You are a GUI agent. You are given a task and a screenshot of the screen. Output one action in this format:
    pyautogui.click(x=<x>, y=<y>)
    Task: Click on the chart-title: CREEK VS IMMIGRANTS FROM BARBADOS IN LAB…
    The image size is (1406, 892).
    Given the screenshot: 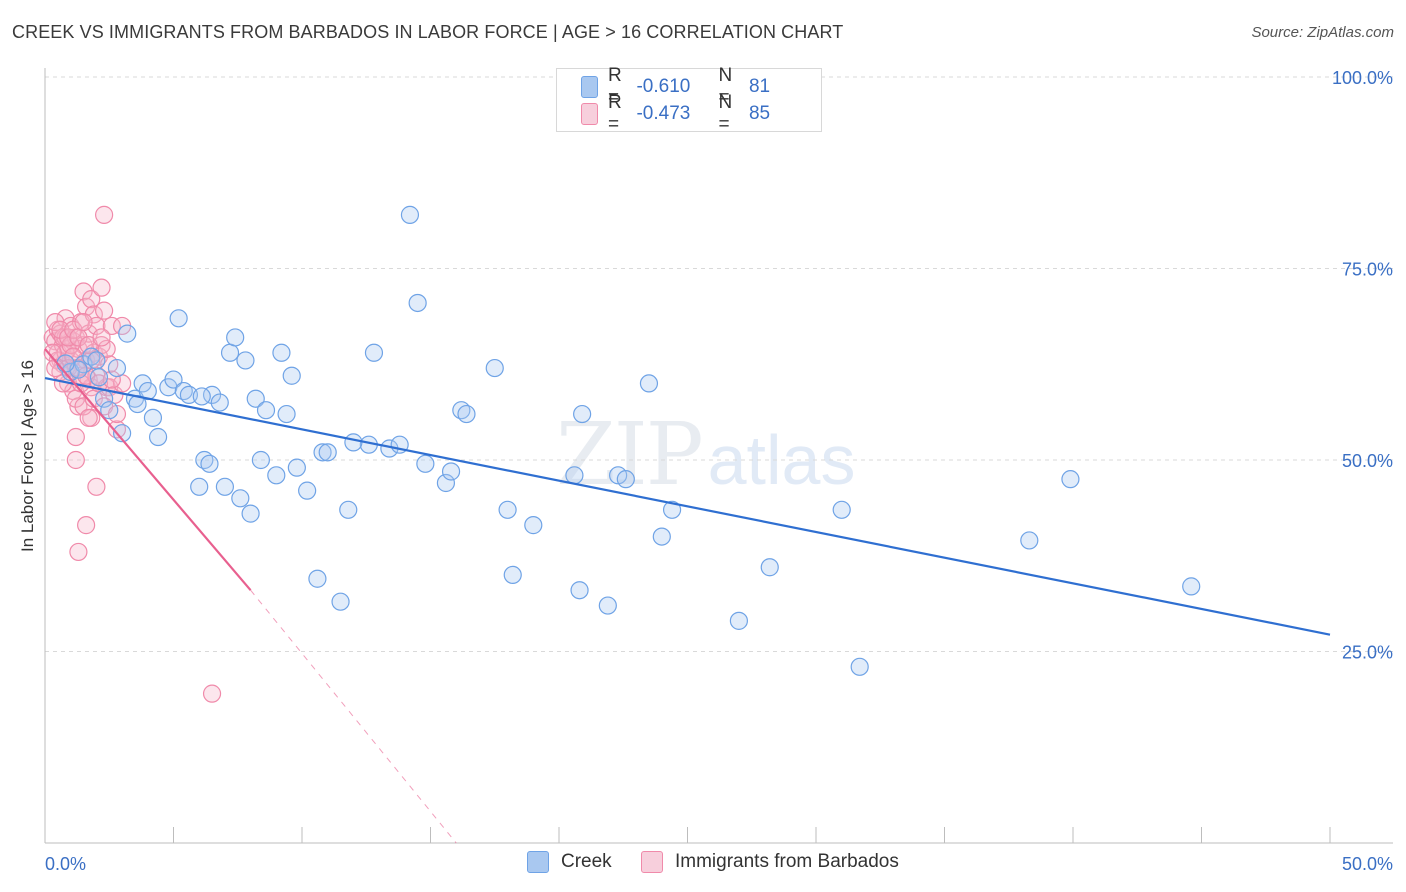 What is the action you would take?
    pyautogui.click(x=428, y=32)
    